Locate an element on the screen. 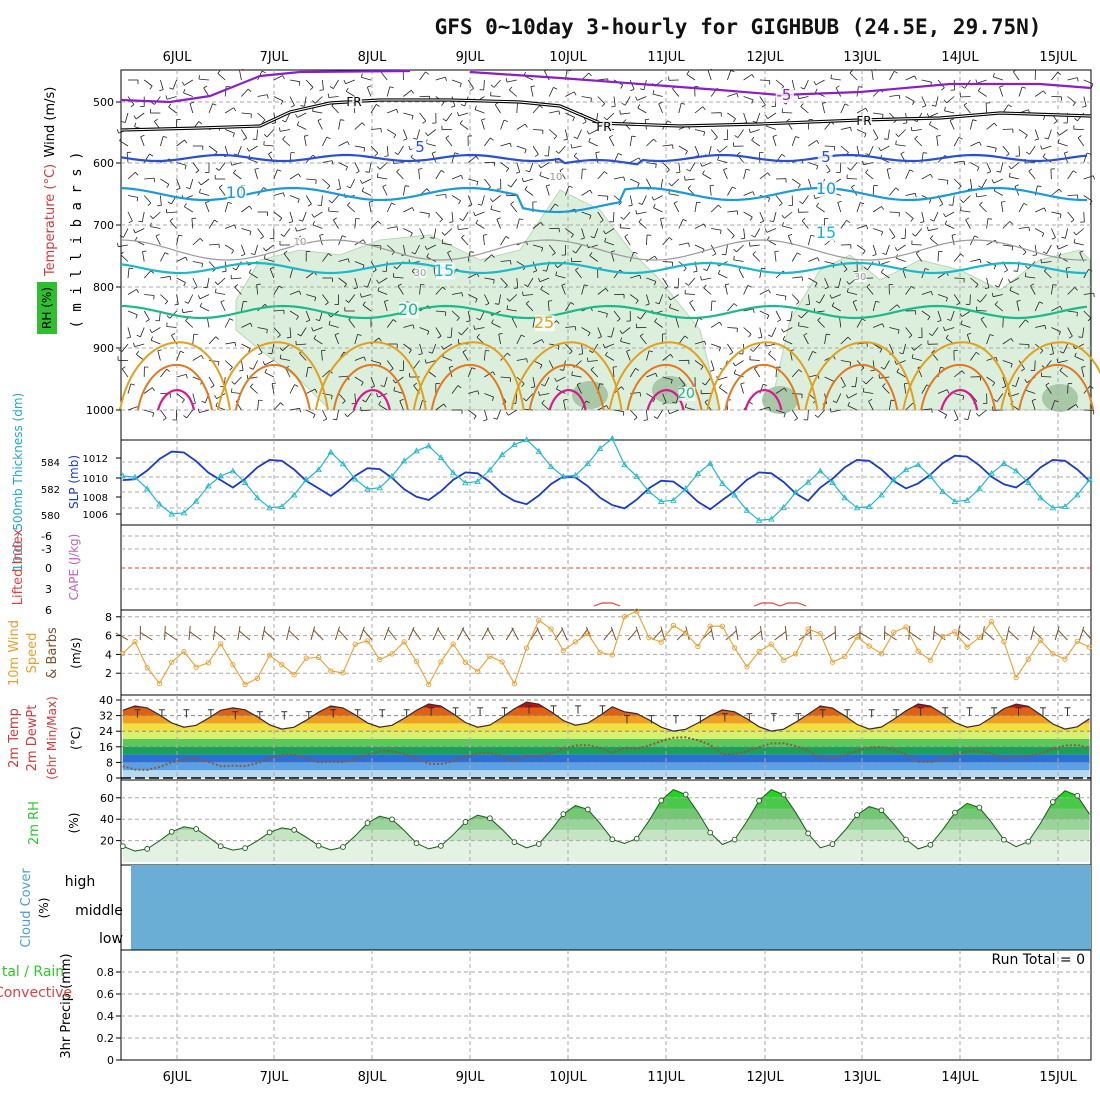 Image resolution: width=1100 pixels, height=1100 pixels. temp-line is located at coordinates (606, 716).